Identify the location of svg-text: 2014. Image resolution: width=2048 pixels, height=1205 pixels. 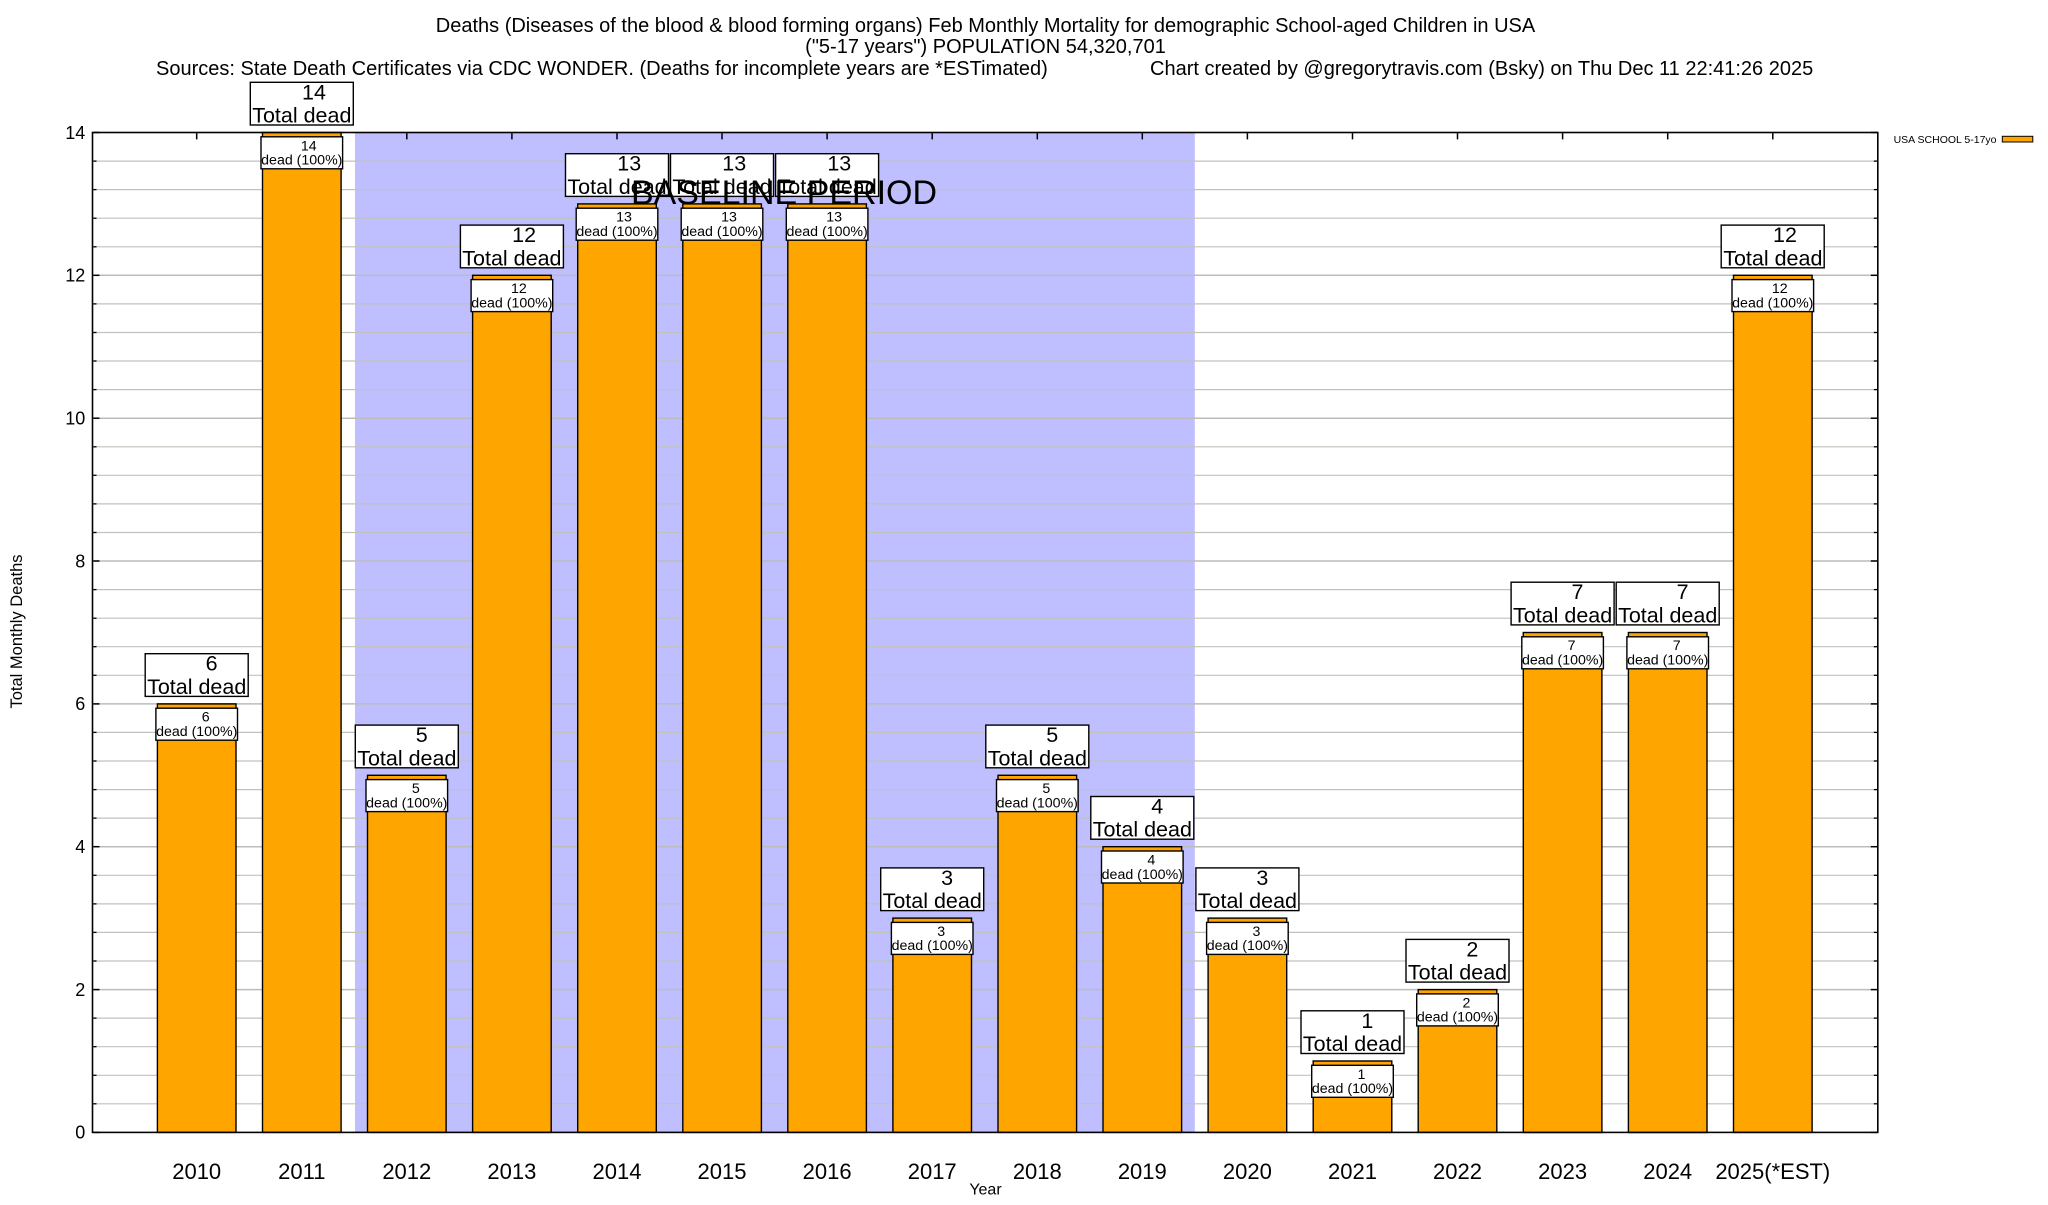
(617, 1171).